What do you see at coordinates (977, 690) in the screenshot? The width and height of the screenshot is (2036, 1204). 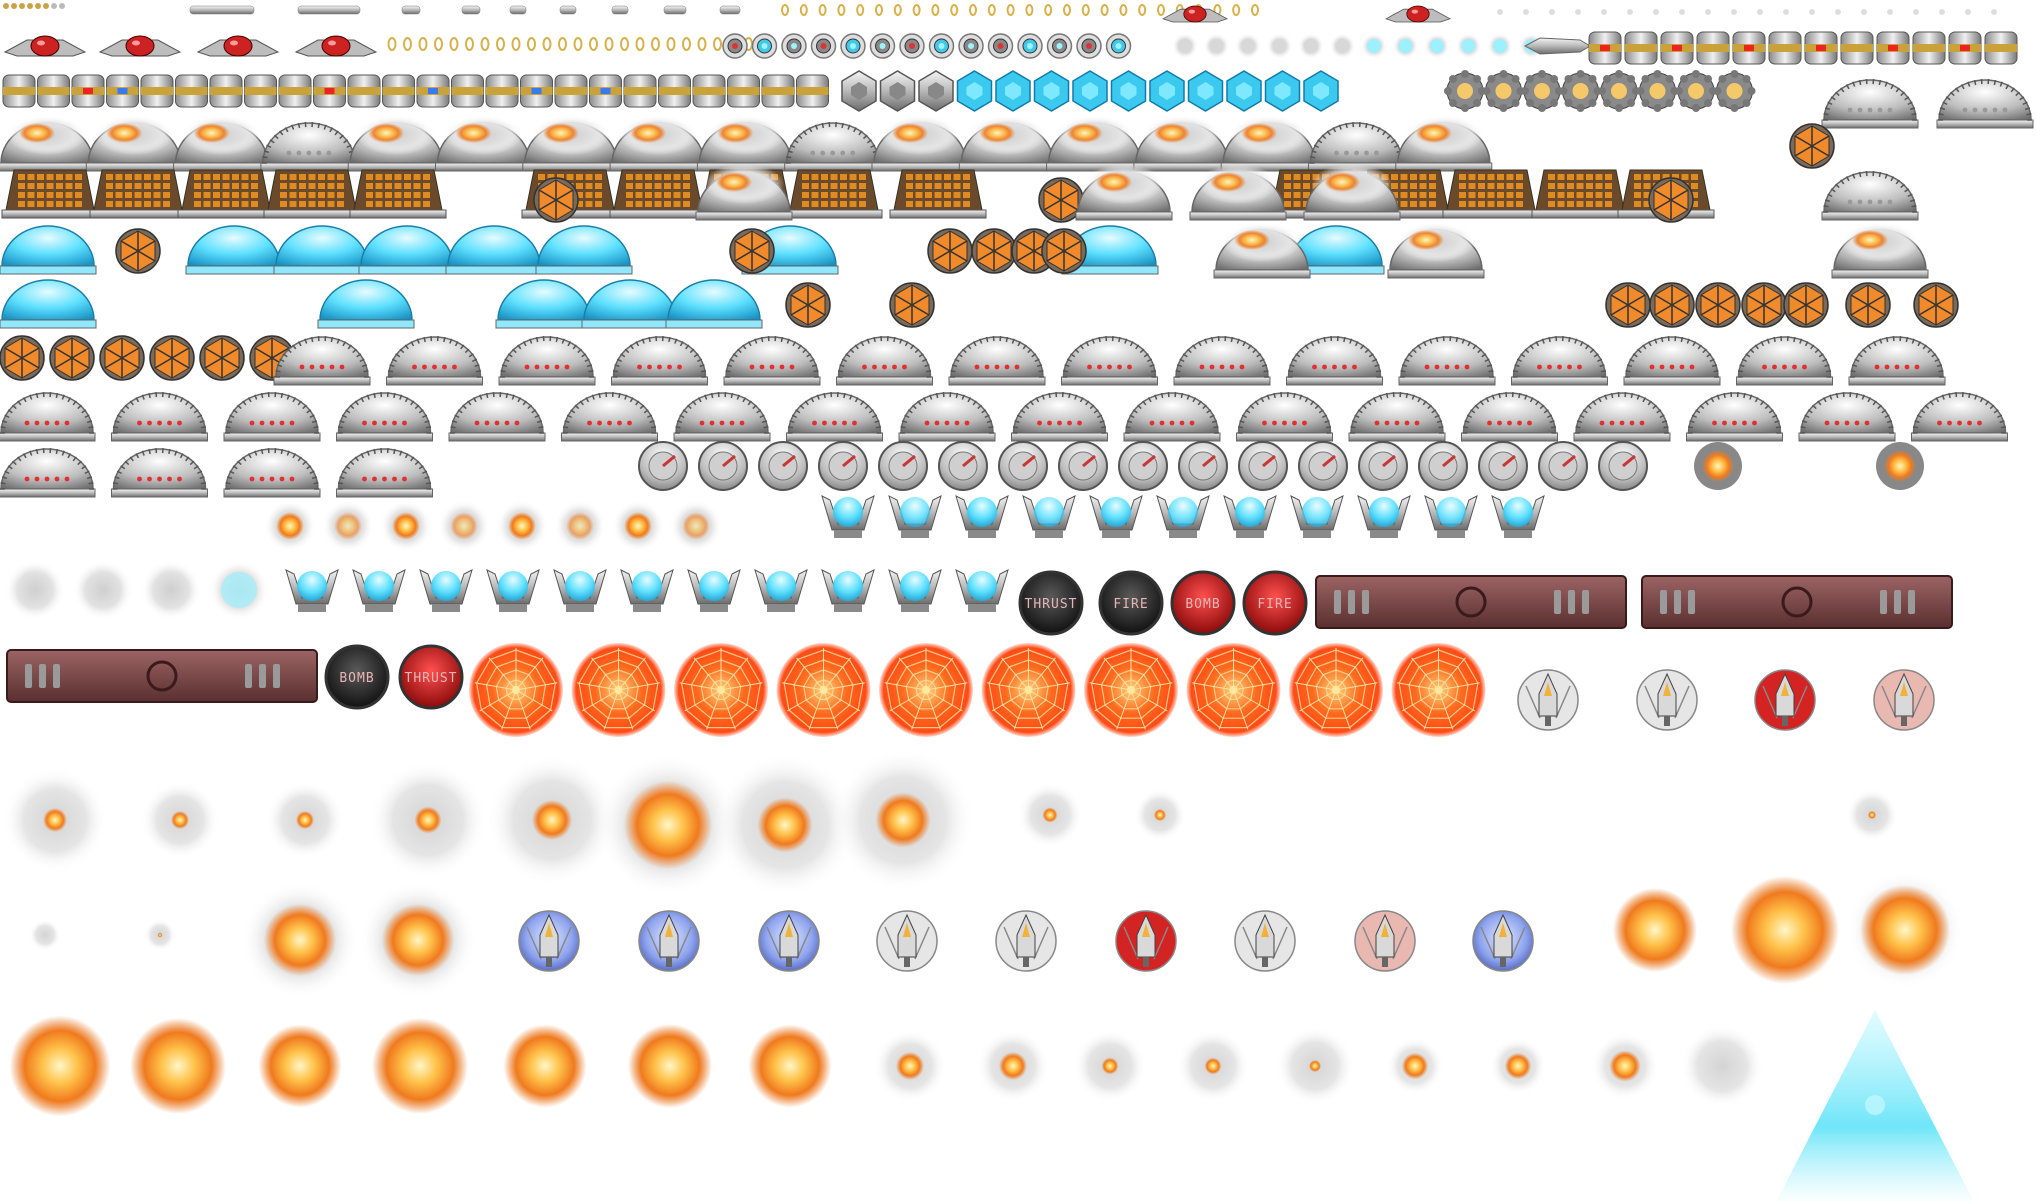 I see `row-web-target-frames` at bounding box center [977, 690].